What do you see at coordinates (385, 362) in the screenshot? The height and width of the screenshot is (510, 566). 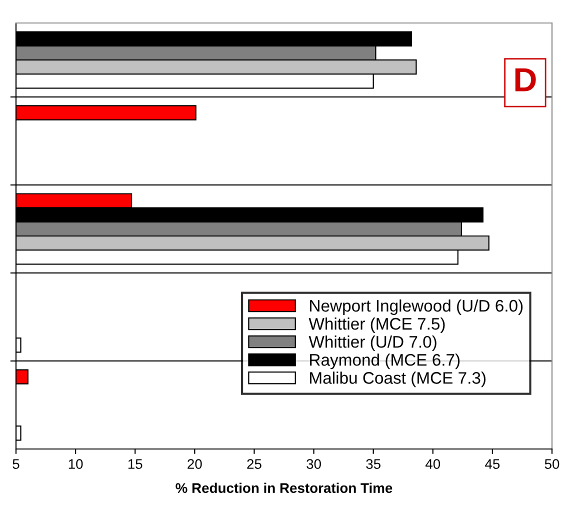 I see `legend-label: Raymond (MCE 6.7)` at bounding box center [385, 362].